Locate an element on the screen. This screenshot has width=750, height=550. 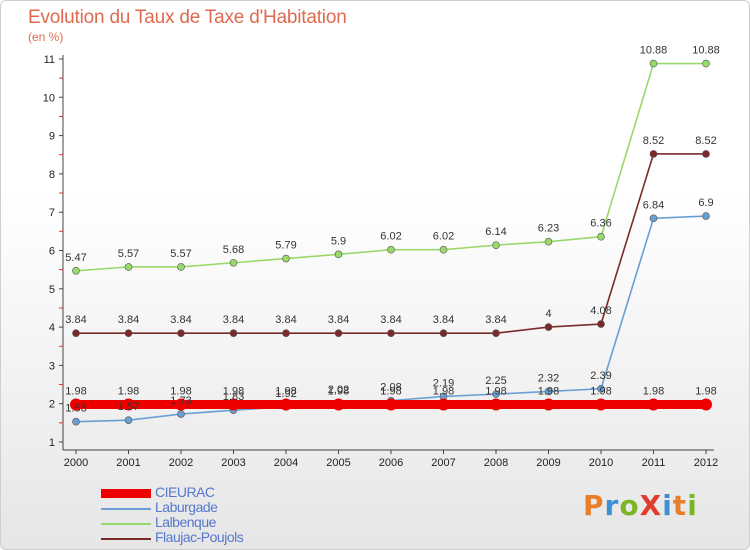
data-label: 6.36 is located at coordinates (600, 224).